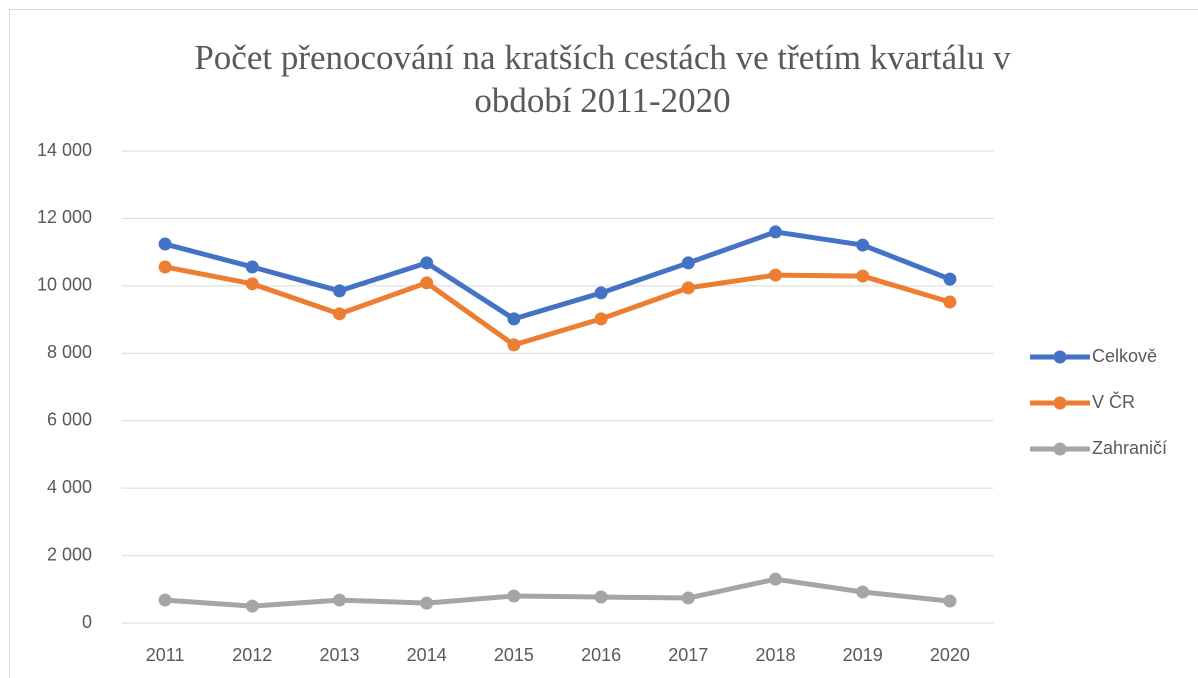 The image size is (1198, 678). Describe the element at coordinates (339, 655) in the screenshot. I see `x-tick-label: 2013` at that location.